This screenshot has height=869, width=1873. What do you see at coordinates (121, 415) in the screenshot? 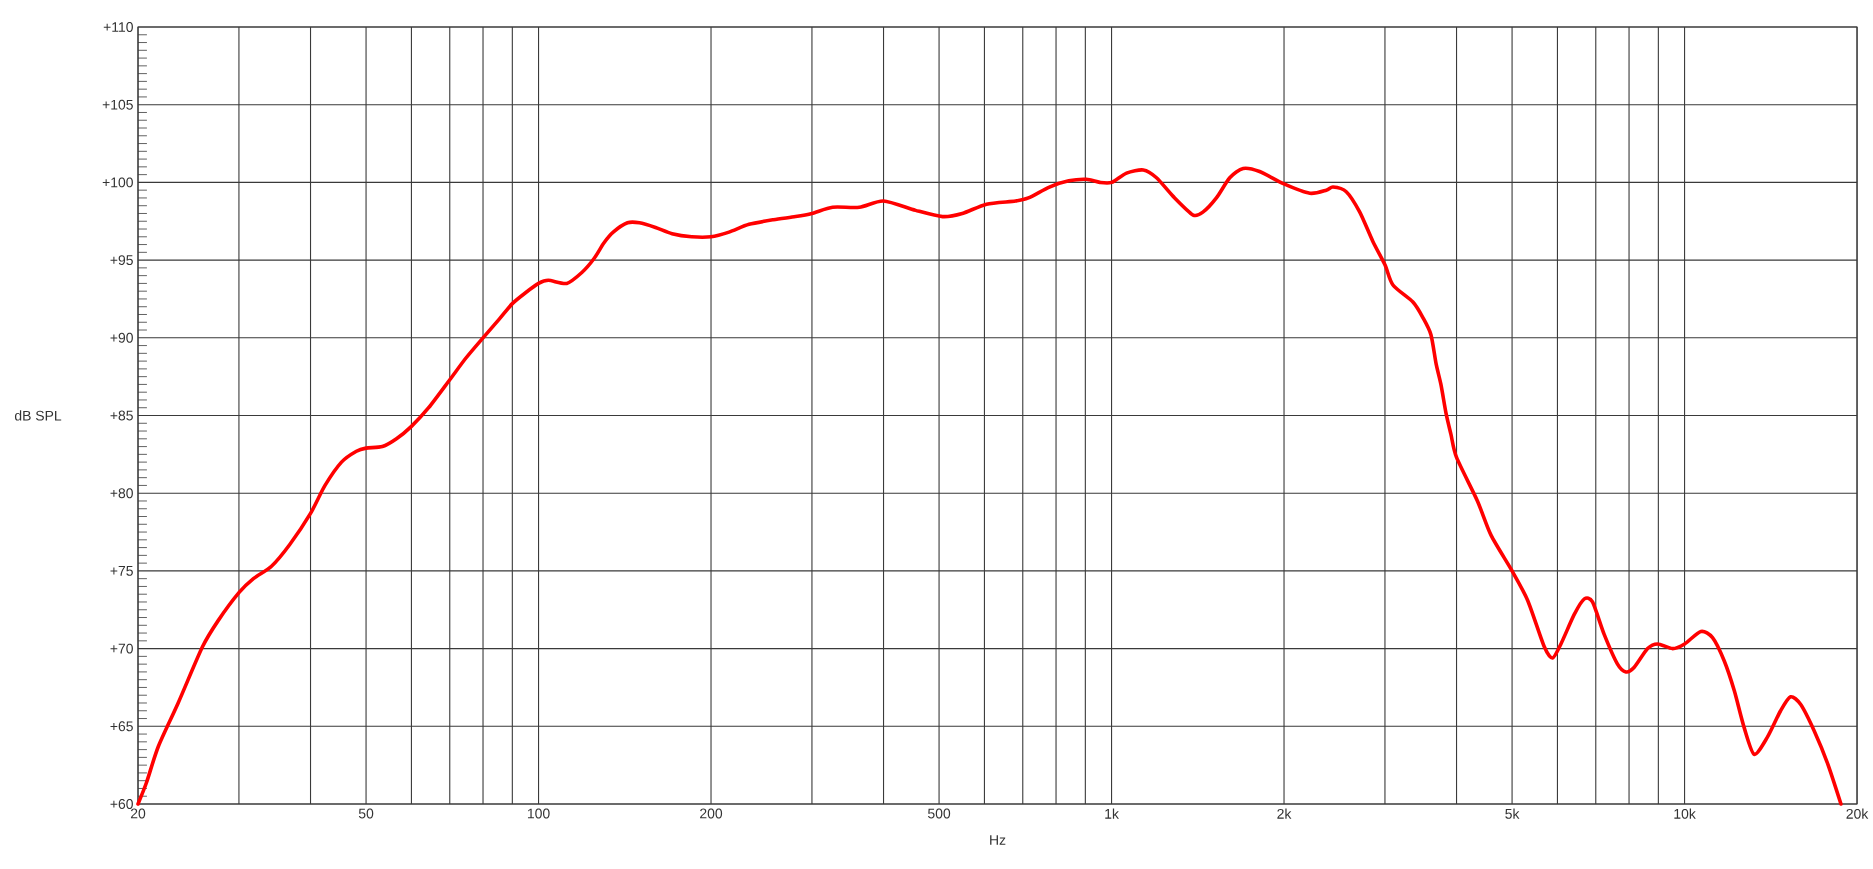
I see `y-tick-label: +85` at bounding box center [121, 415].